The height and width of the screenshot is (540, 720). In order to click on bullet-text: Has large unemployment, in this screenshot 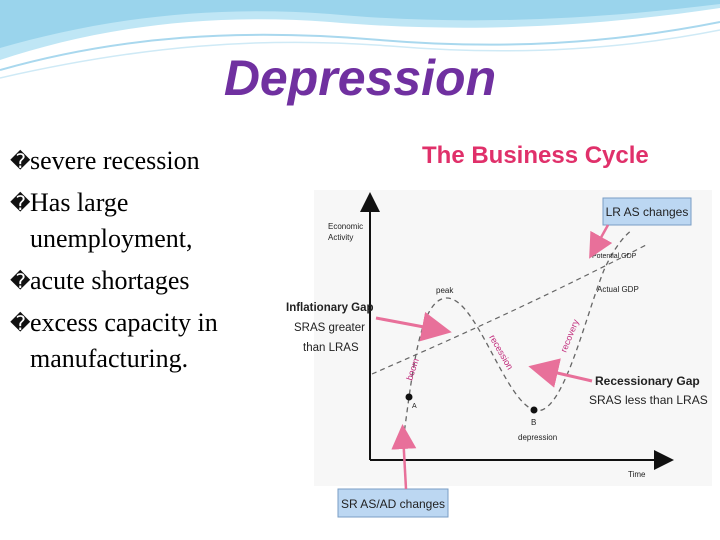, I will do `click(111, 220)`.